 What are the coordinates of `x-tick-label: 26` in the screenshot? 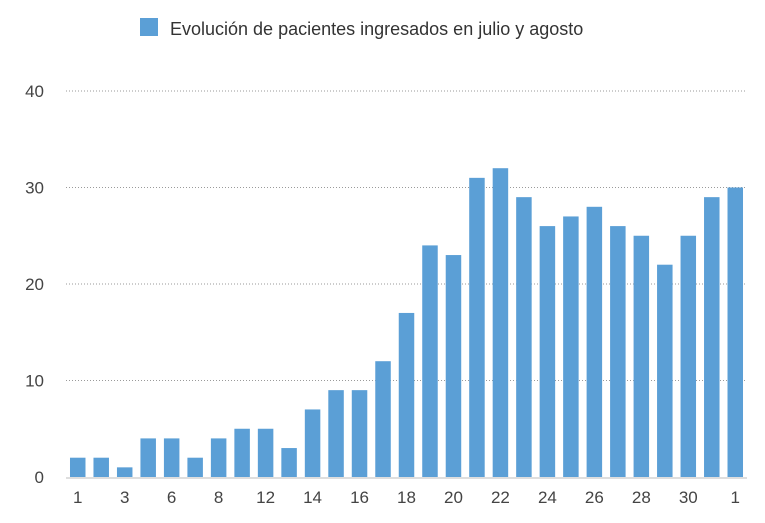 It's located at (594, 497).